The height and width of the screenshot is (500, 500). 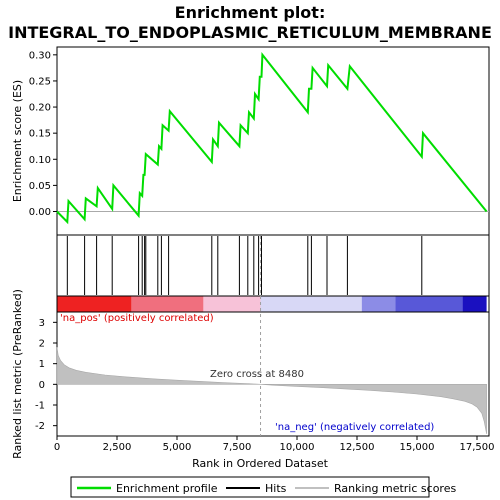 I want to click on hit-markers, so click(x=244, y=265).